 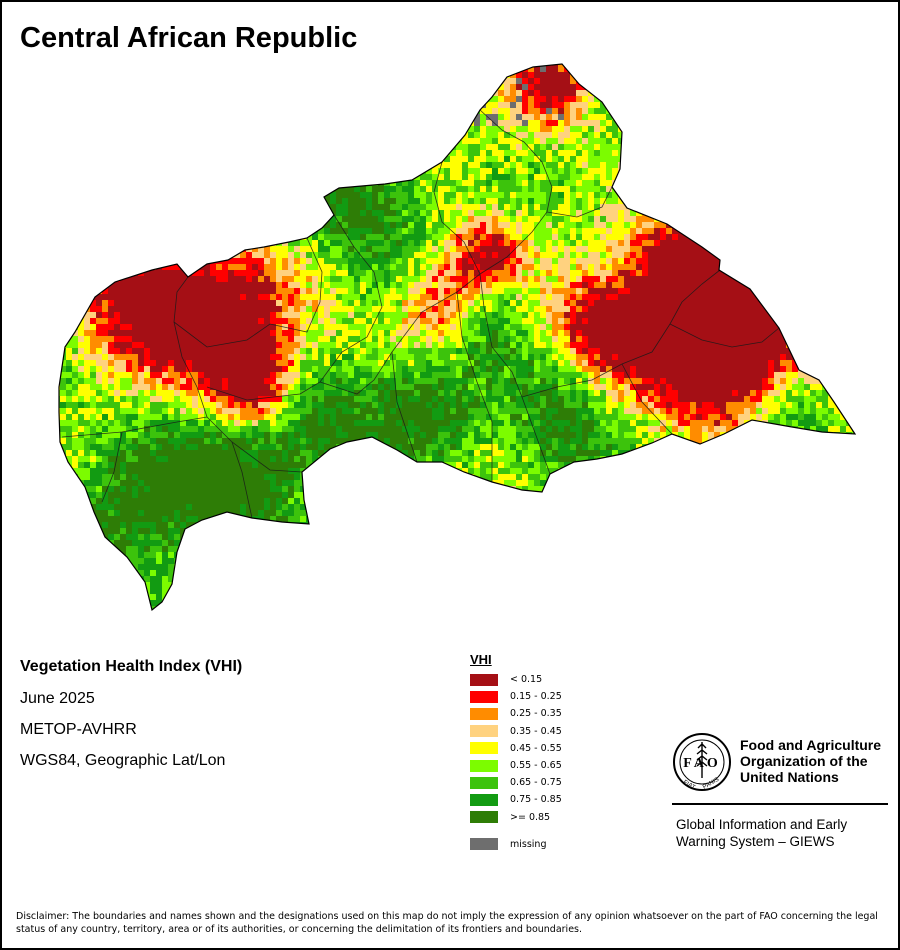 I want to click on legend-label: 0.25 - 0.35, so click(x=536, y=714).